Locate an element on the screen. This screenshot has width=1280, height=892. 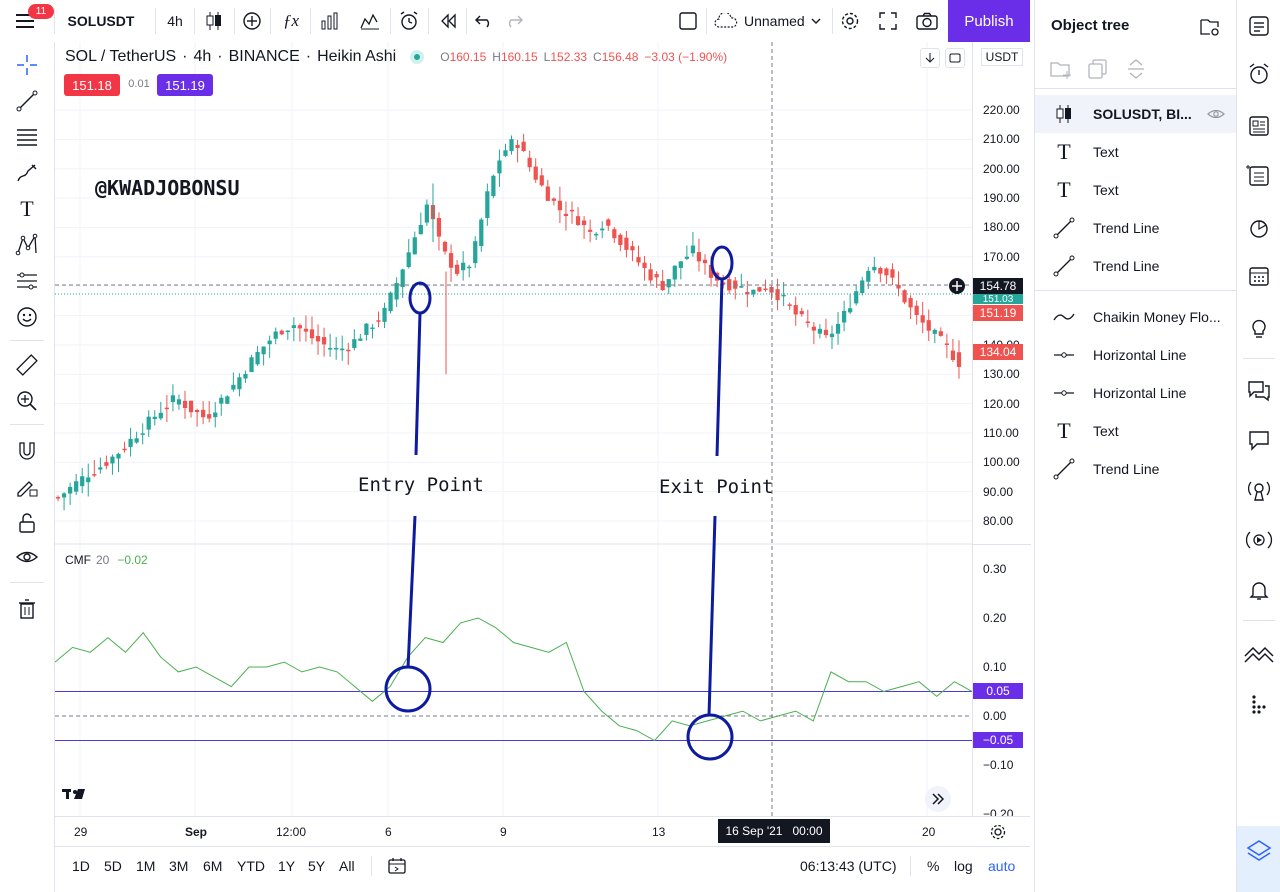
utc-clock: 06:13:43 (UTC) is located at coordinates (848, 866).